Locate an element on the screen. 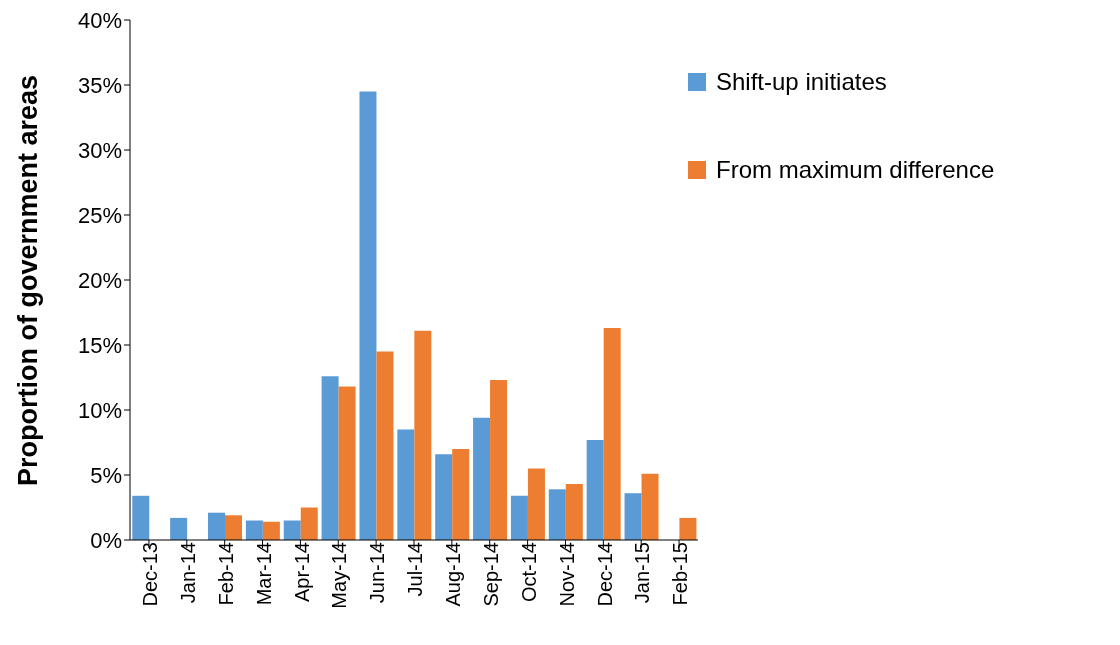 This screenshot has height=645, width=1120. y-tick-label: 5% is located at coordinates (106, 475).